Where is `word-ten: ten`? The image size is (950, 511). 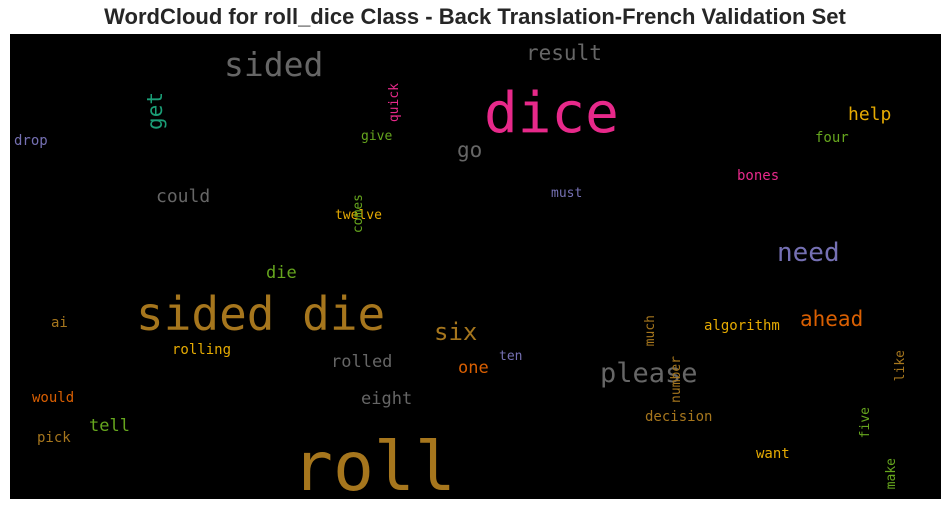 word-ten: ten is located at coordinates (510, 356).